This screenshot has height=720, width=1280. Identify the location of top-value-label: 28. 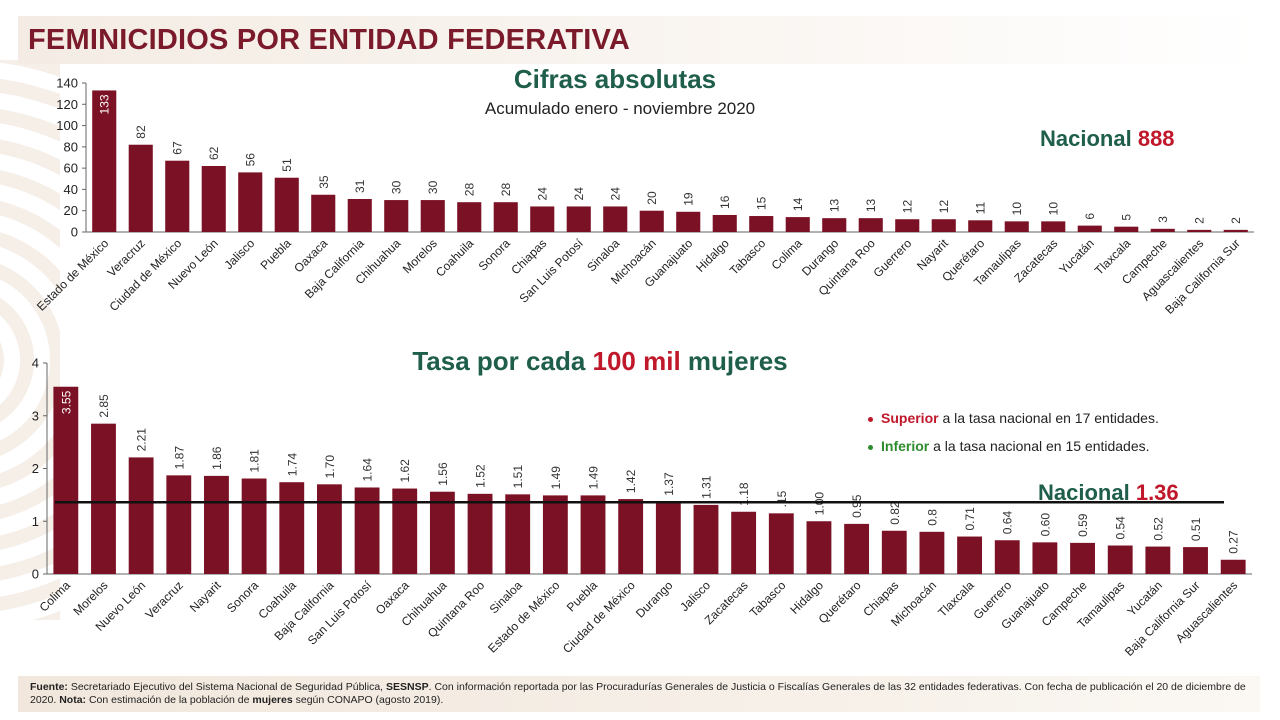
(506, 190).